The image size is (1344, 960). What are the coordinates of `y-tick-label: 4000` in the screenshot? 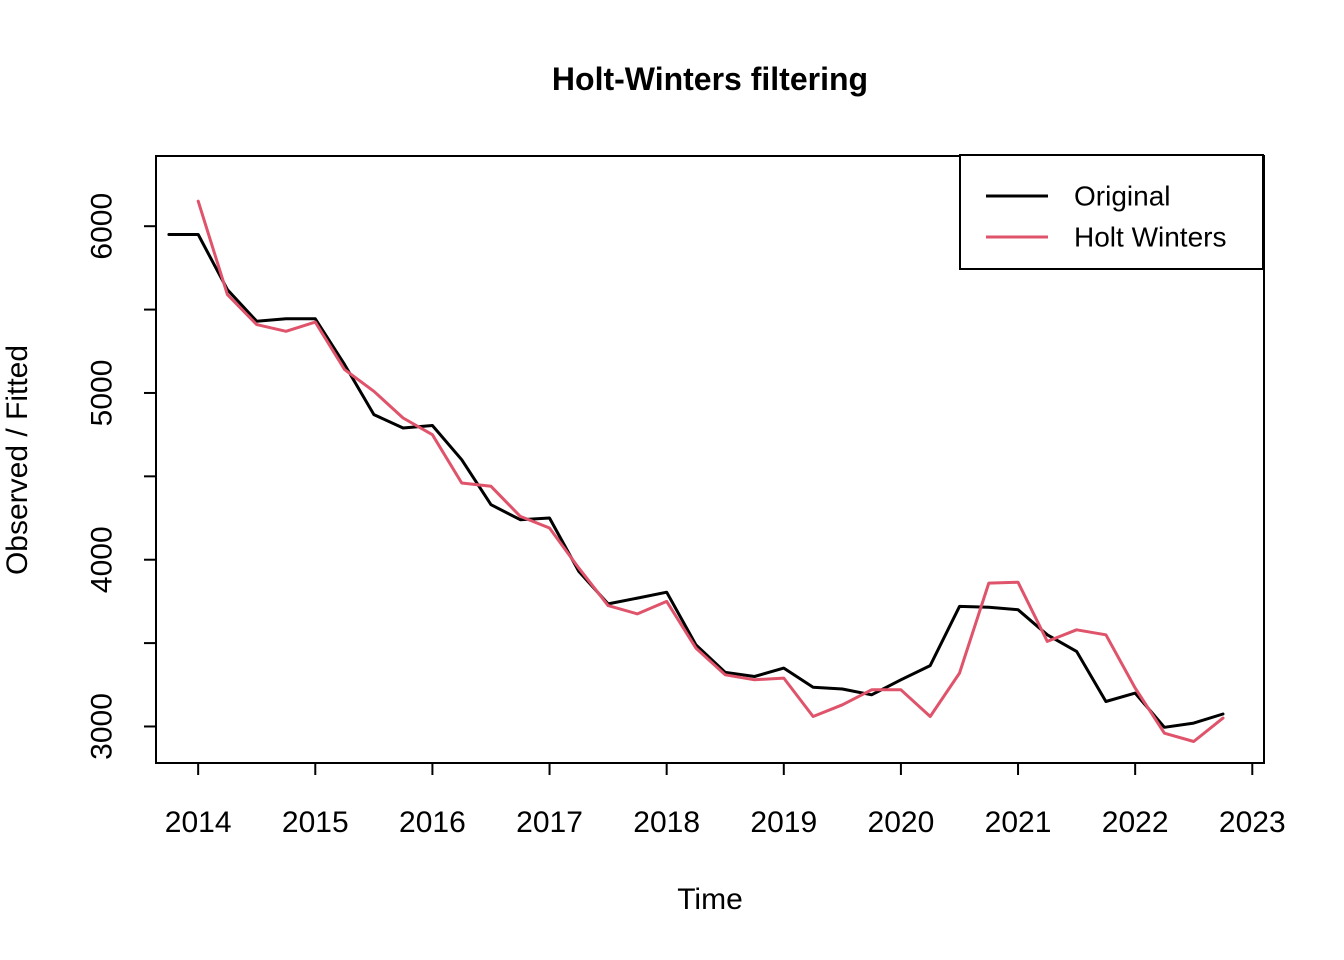 It's located at (102, 559).